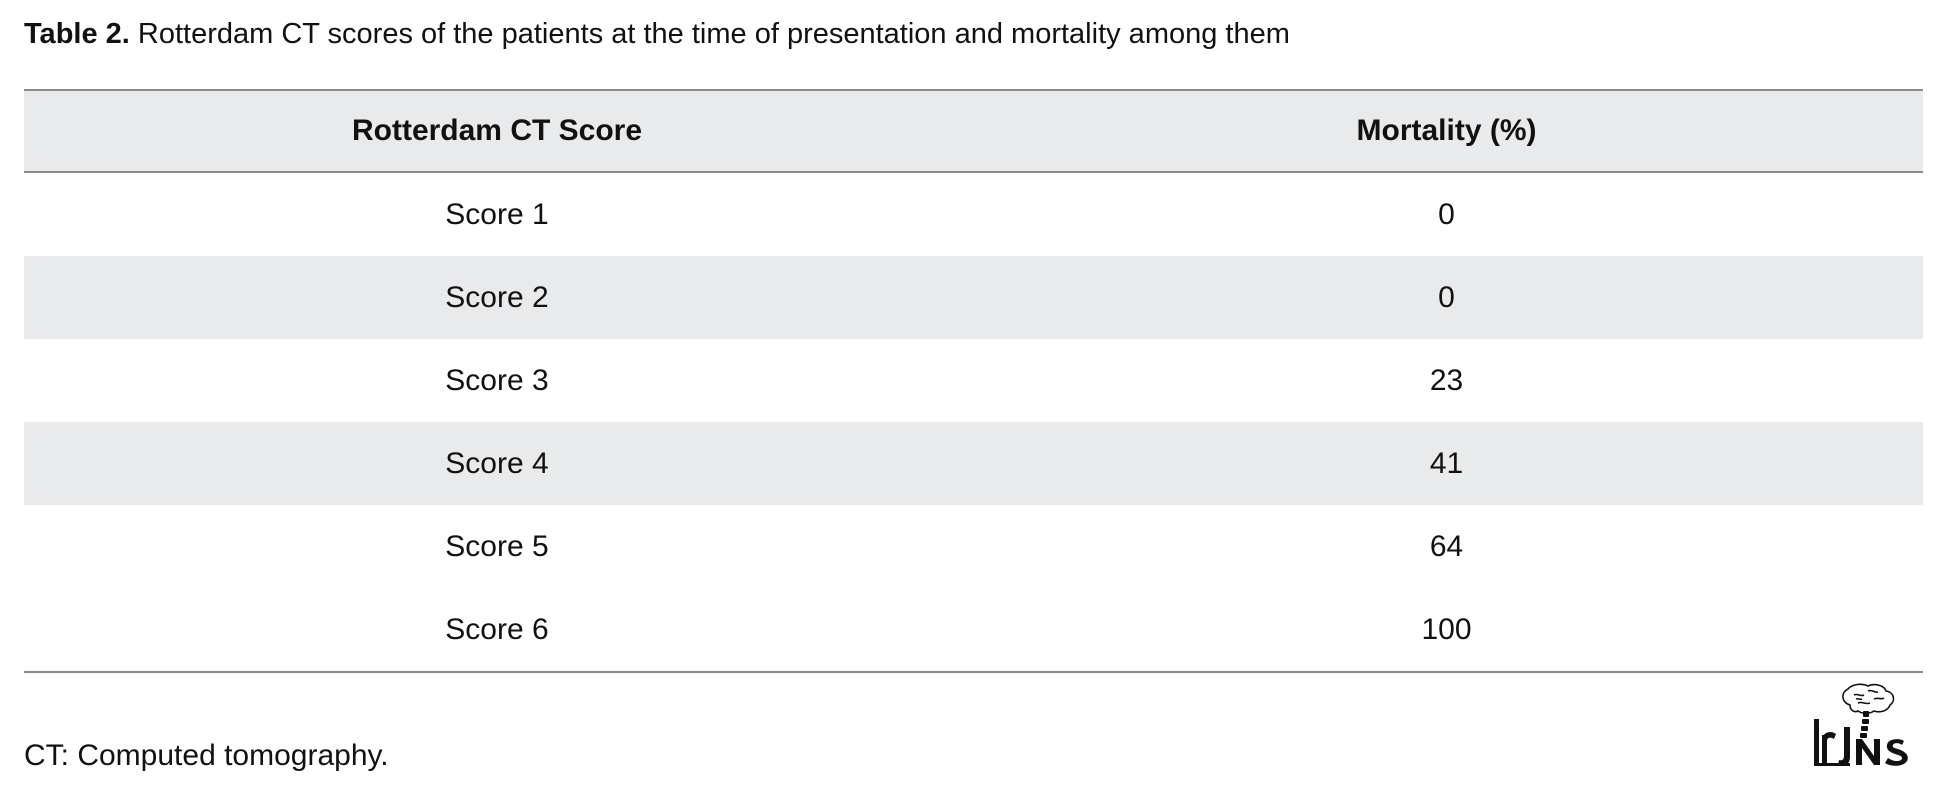  Describe the element at coordinates (1446, 463) in the screenshot. I see `cell-mortality: 41` at that location.